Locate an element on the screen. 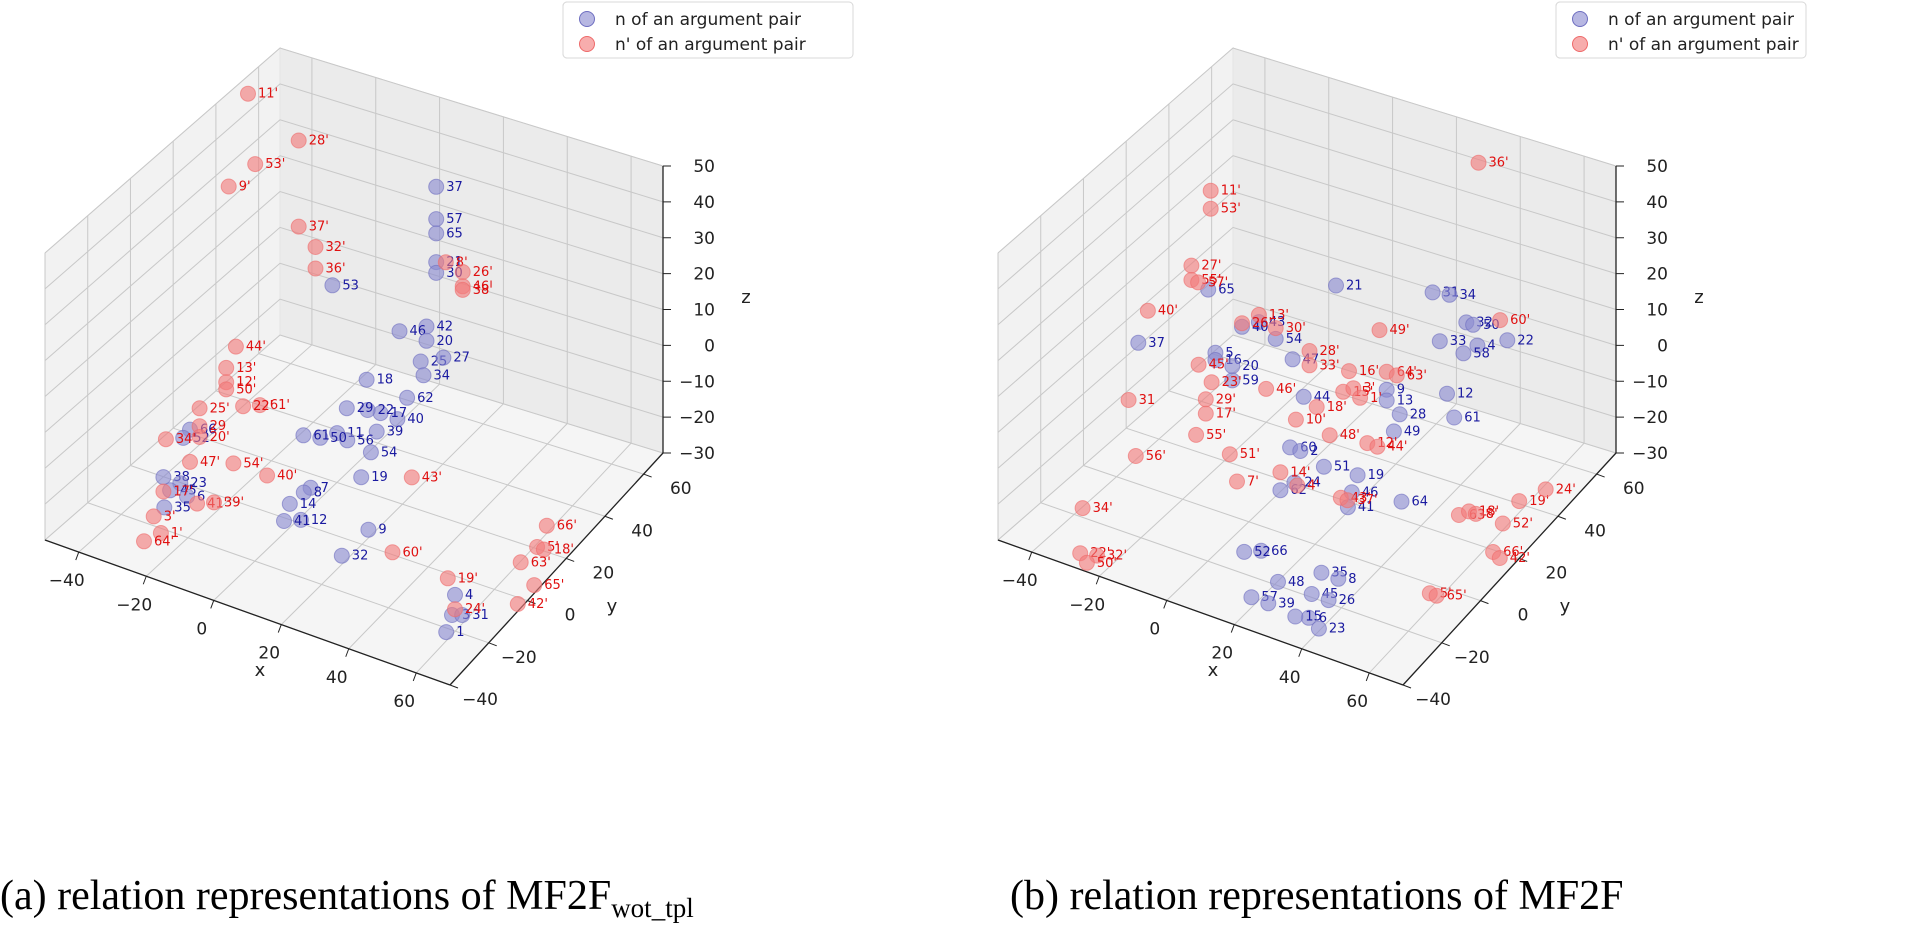 This screenshot has width=1906, height=946. point-label-red: 54' is located at coordinates (253, 463).